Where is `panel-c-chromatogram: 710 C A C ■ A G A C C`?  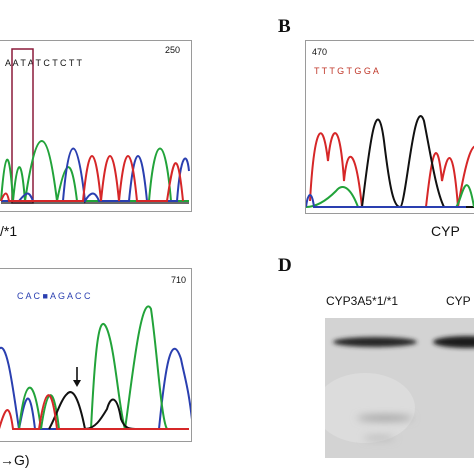 panel-c-chromatogram: 710 C A C ■ A G A C C is located at coordinates (96, 355).